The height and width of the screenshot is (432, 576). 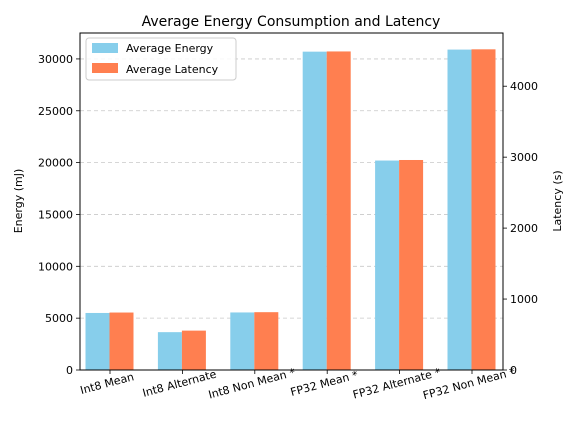 What do you see at coordinates (179, 383) in the screenshot?
I see `x-tick-label: Int8 Alternate` at bounding box center [179, 383].